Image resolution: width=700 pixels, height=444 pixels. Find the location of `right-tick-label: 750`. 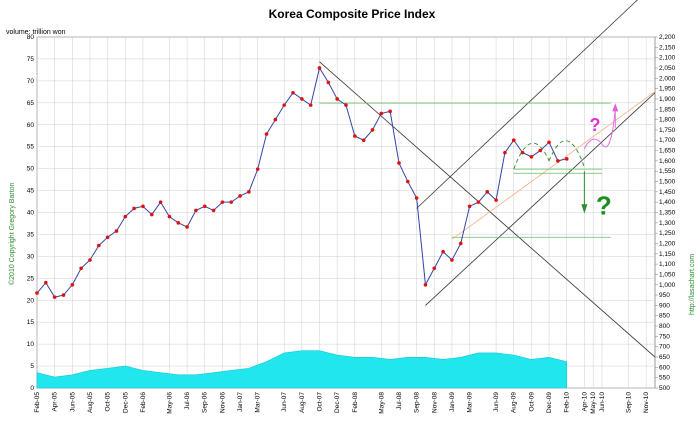

right-tick-label: 750 is located at coordinates (664, 336).